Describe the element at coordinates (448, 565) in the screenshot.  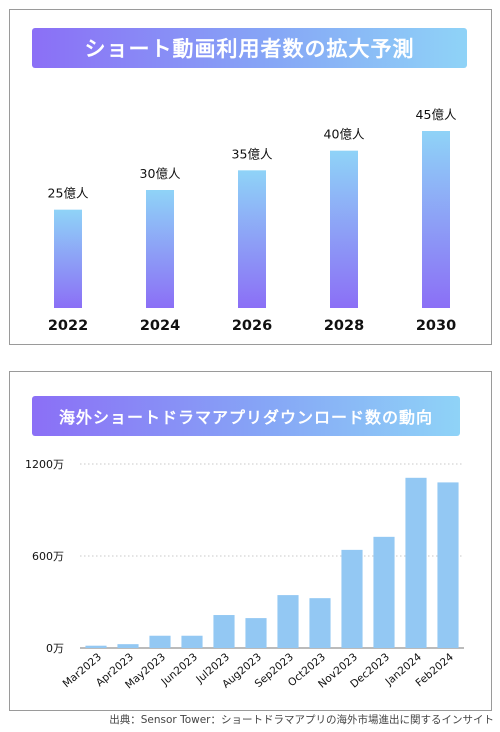
I see `downloads-bar-Feb2024` at that location.